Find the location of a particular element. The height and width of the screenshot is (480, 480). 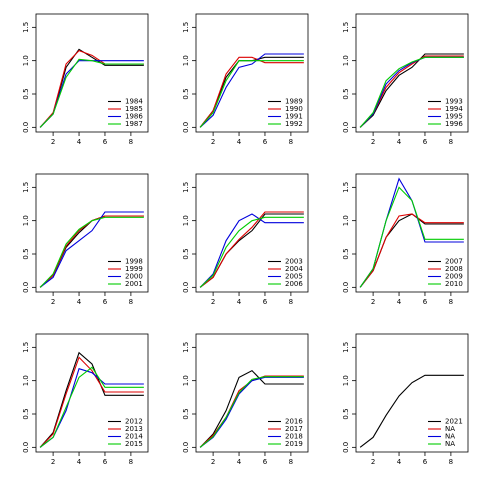

legend-label: 2010 is located at coordinates (454, 284).